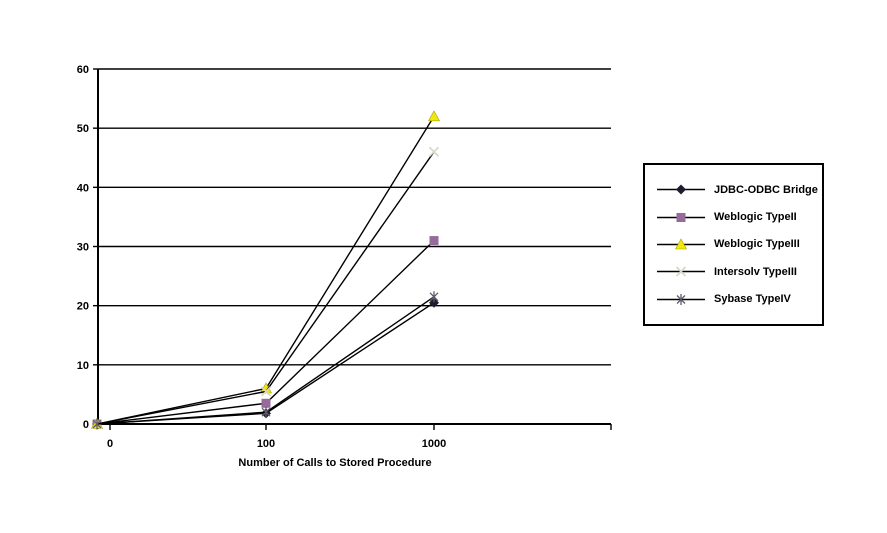 The width and height of the screenshot is (887, 533). I want to click on y-tick-label: 60, so click(83, 70).